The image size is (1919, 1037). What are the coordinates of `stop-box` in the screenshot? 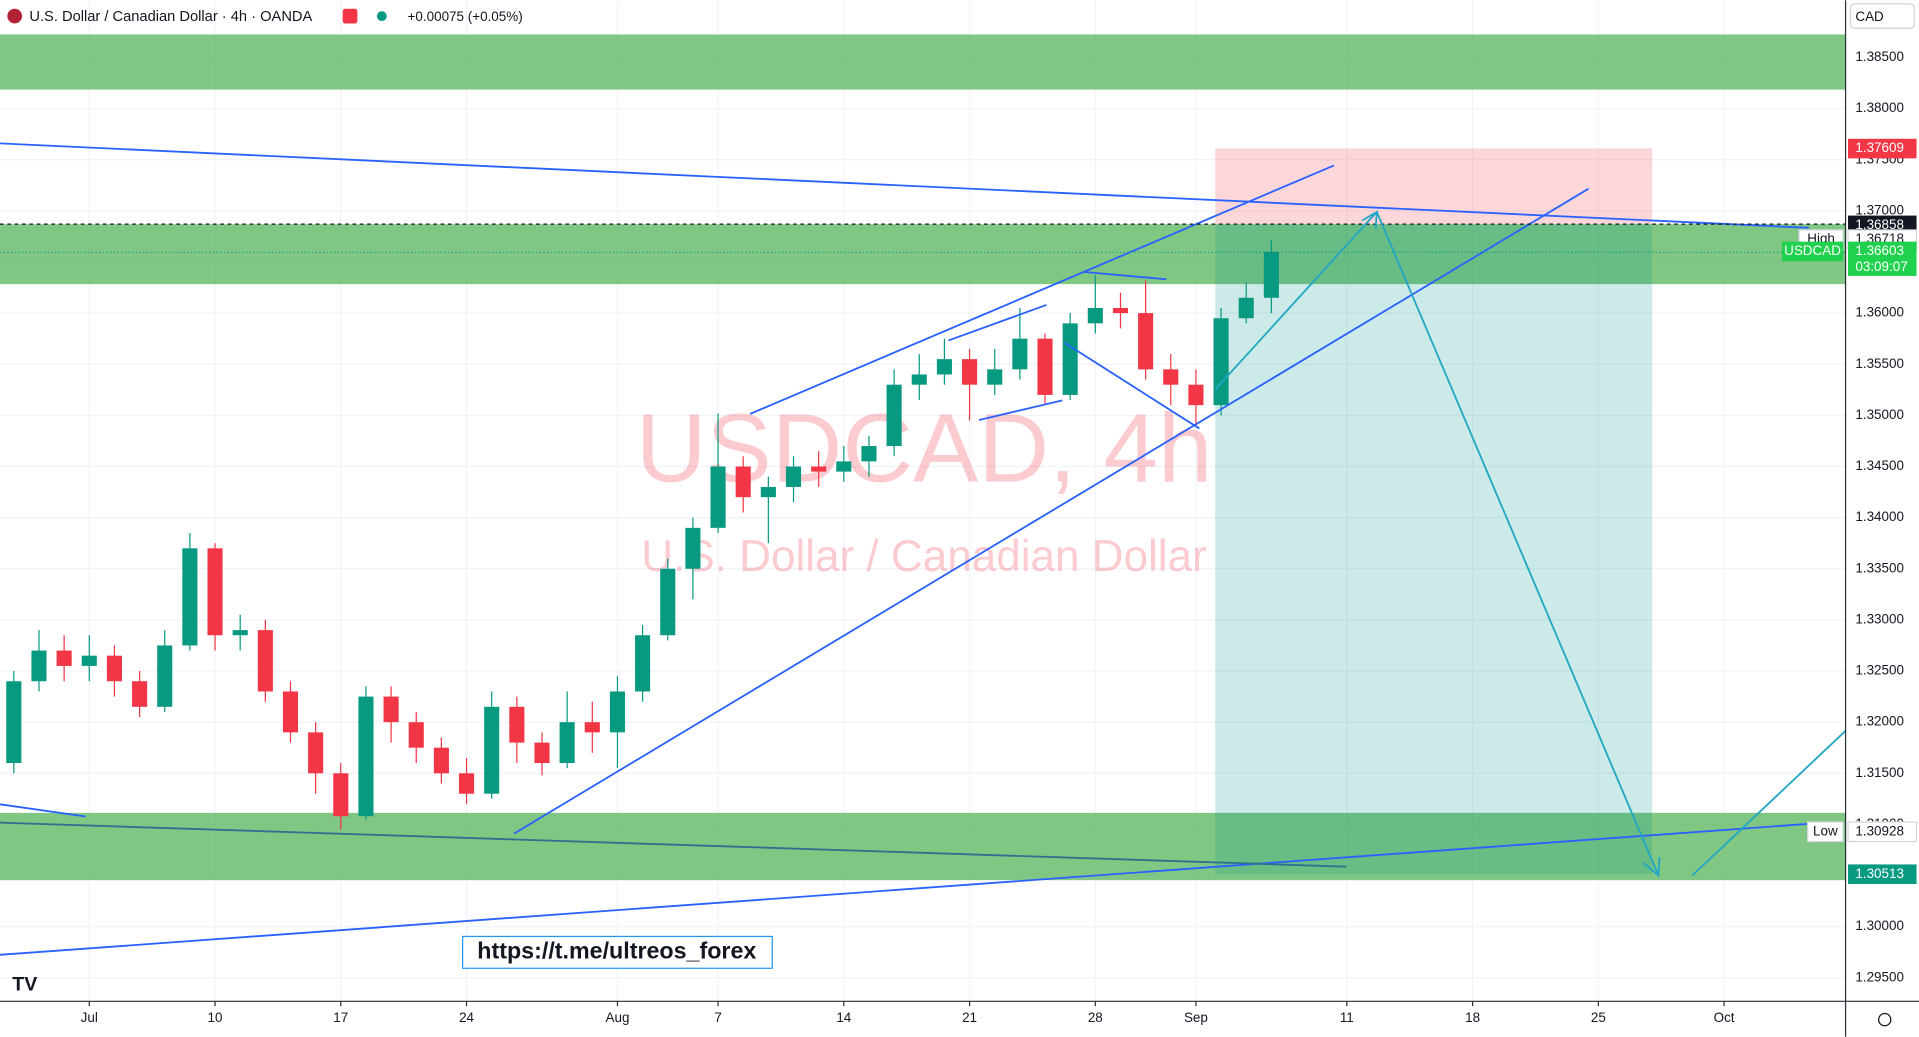 It's located at (1434, 186).